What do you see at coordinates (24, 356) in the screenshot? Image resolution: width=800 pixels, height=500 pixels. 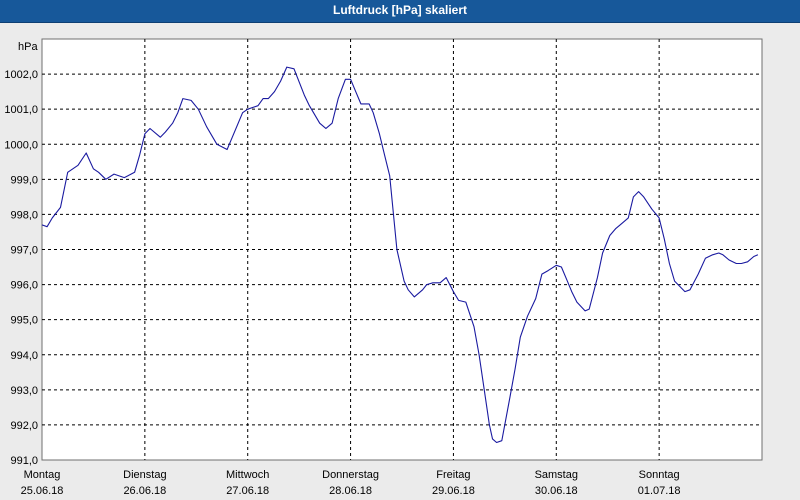 I see `y-tick-label: 994,0` at bounding box center [24, 356].